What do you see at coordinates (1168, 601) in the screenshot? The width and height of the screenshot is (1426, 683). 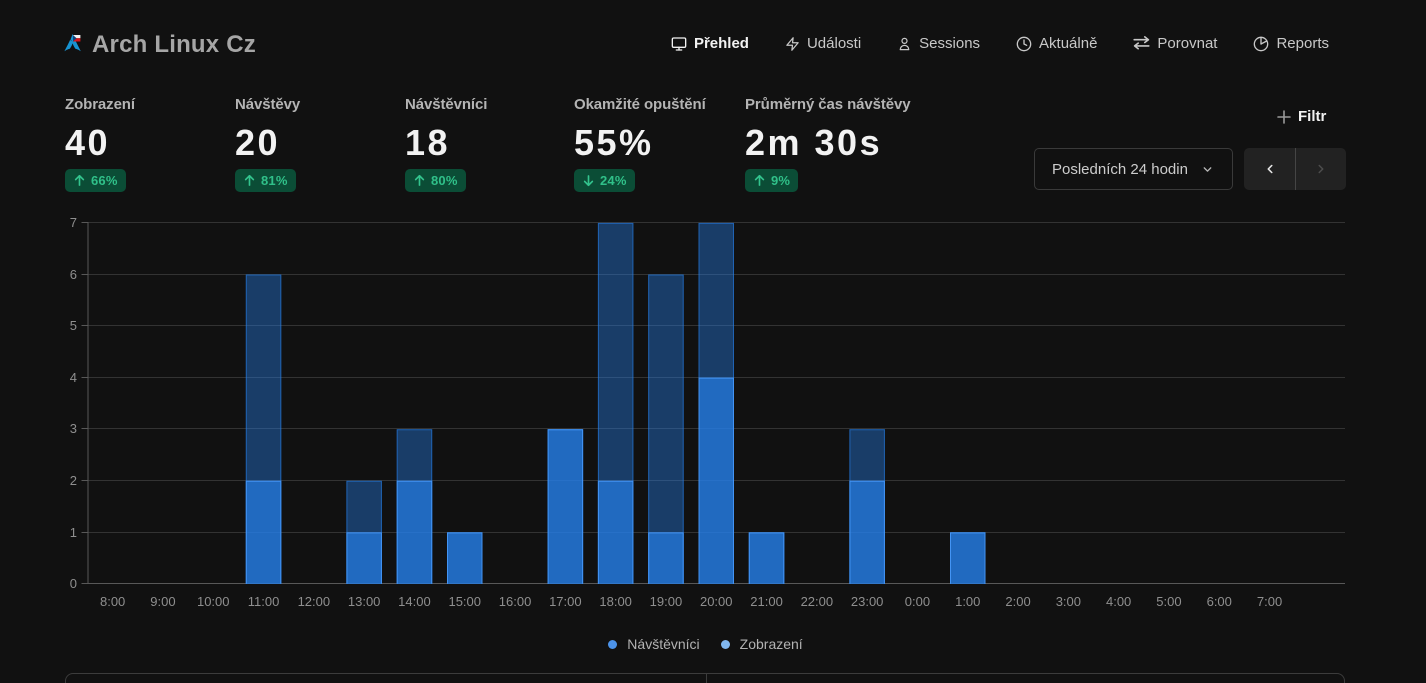 I see `svg-text: 5:00` at bounding box center [1168, 601].